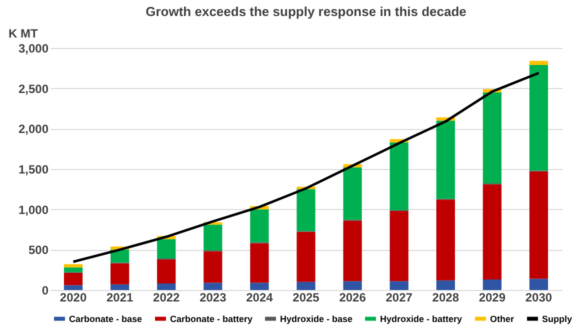 The width and height of the screenshot is (572, 333). Describe the element at coordinates (306, 11) in the screenshot. I see `chart-title: Growth exceeds the supply response in this decade` at that location.